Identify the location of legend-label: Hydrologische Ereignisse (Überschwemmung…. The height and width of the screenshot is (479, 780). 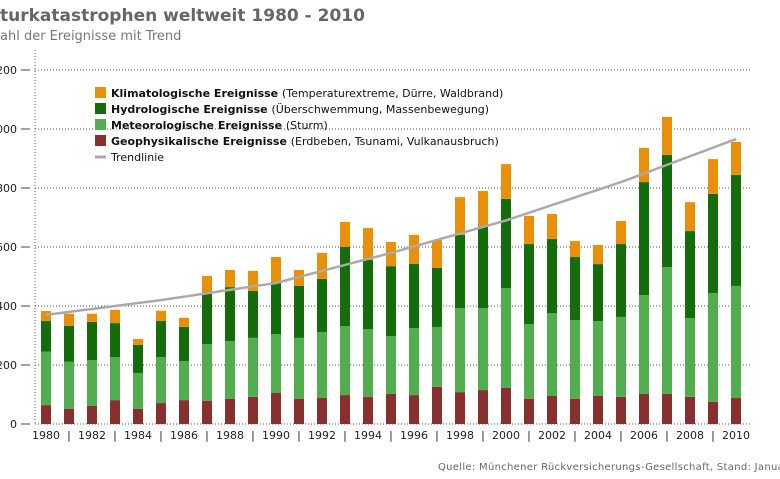
(300, 109).